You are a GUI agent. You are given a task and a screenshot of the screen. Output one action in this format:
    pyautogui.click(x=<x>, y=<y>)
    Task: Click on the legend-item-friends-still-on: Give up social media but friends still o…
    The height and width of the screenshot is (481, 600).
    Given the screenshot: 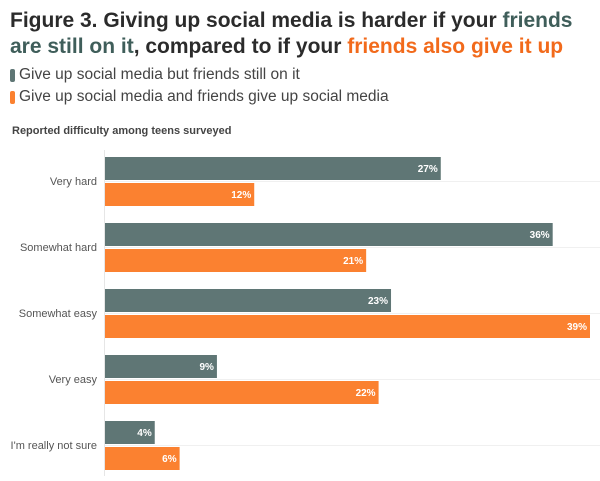 What is the action you would take?
    pyautogui.click(x=199, y=75)
    